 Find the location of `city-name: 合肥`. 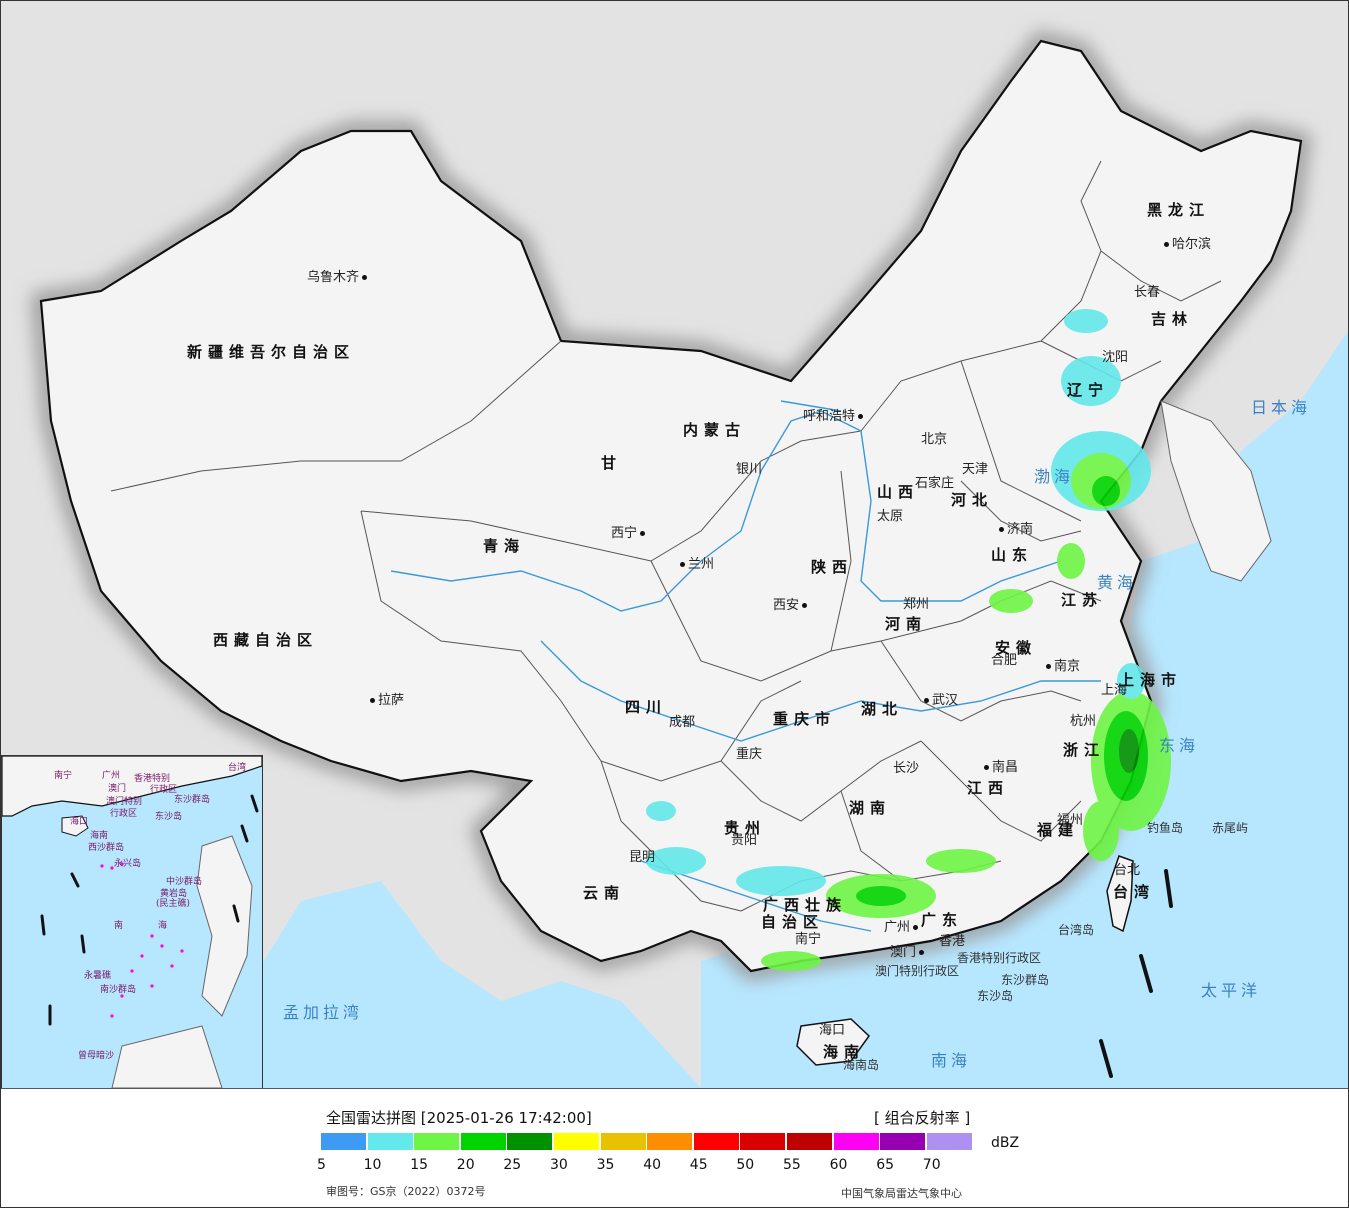

city-name: 合肥 is located at coordinates (1004, 660).